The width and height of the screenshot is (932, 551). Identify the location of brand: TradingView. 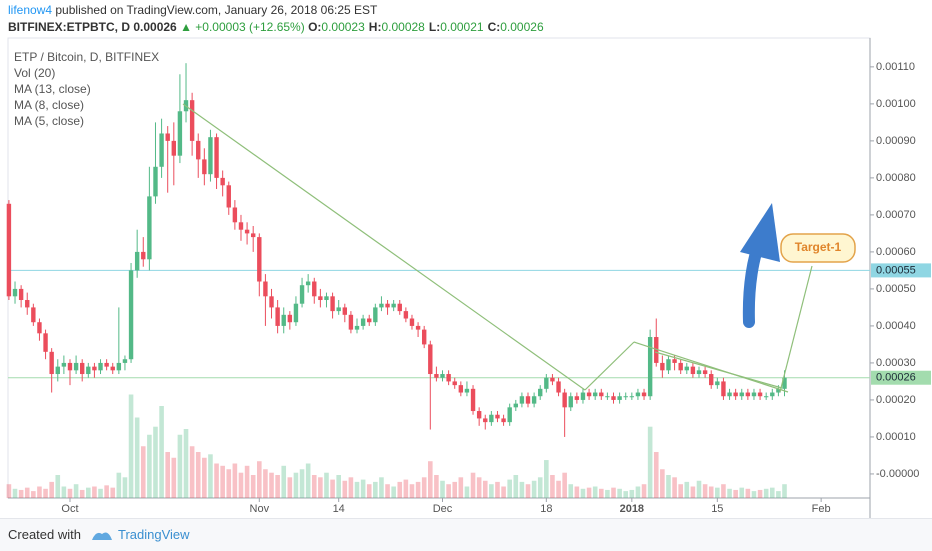
(154, 534).